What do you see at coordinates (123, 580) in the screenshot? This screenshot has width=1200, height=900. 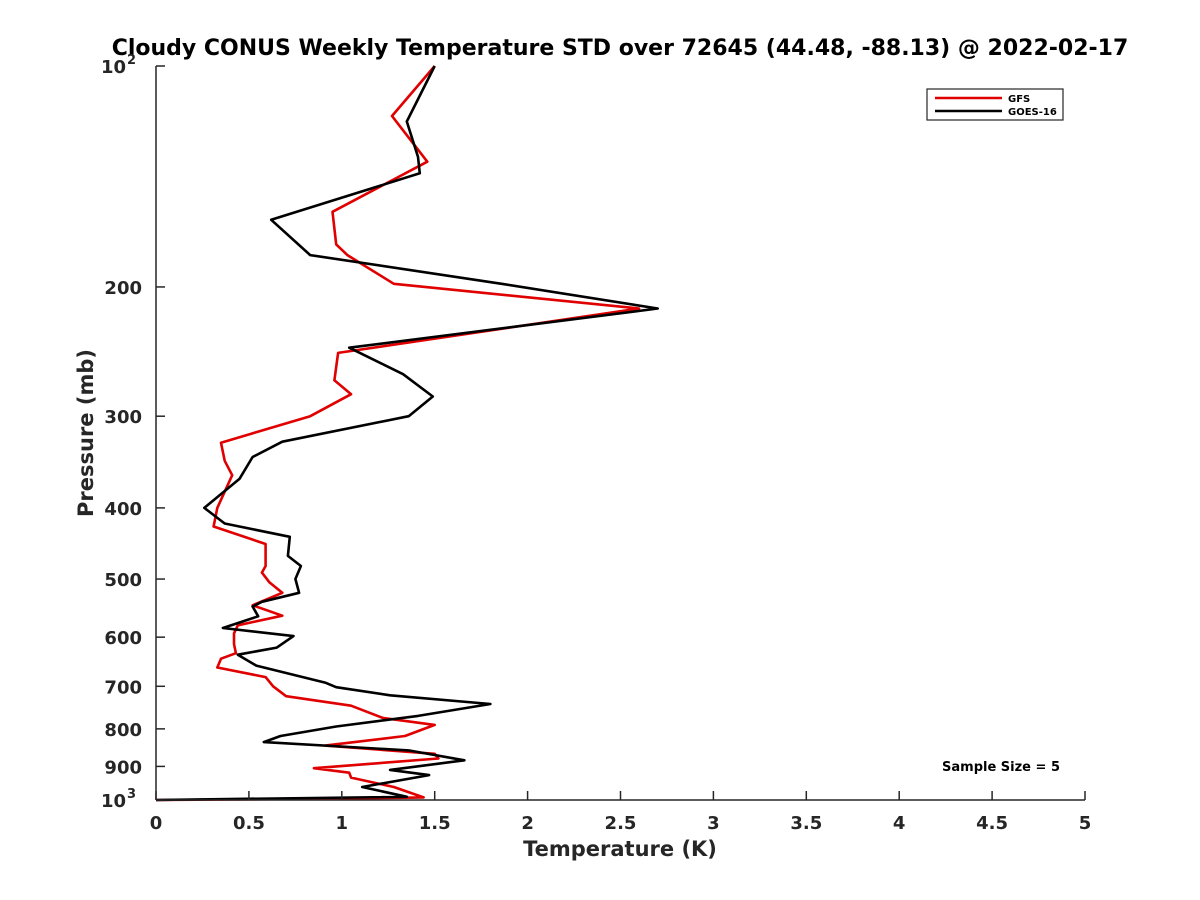 I see `y-tick-label: 500` at bounding box center [123, 580].